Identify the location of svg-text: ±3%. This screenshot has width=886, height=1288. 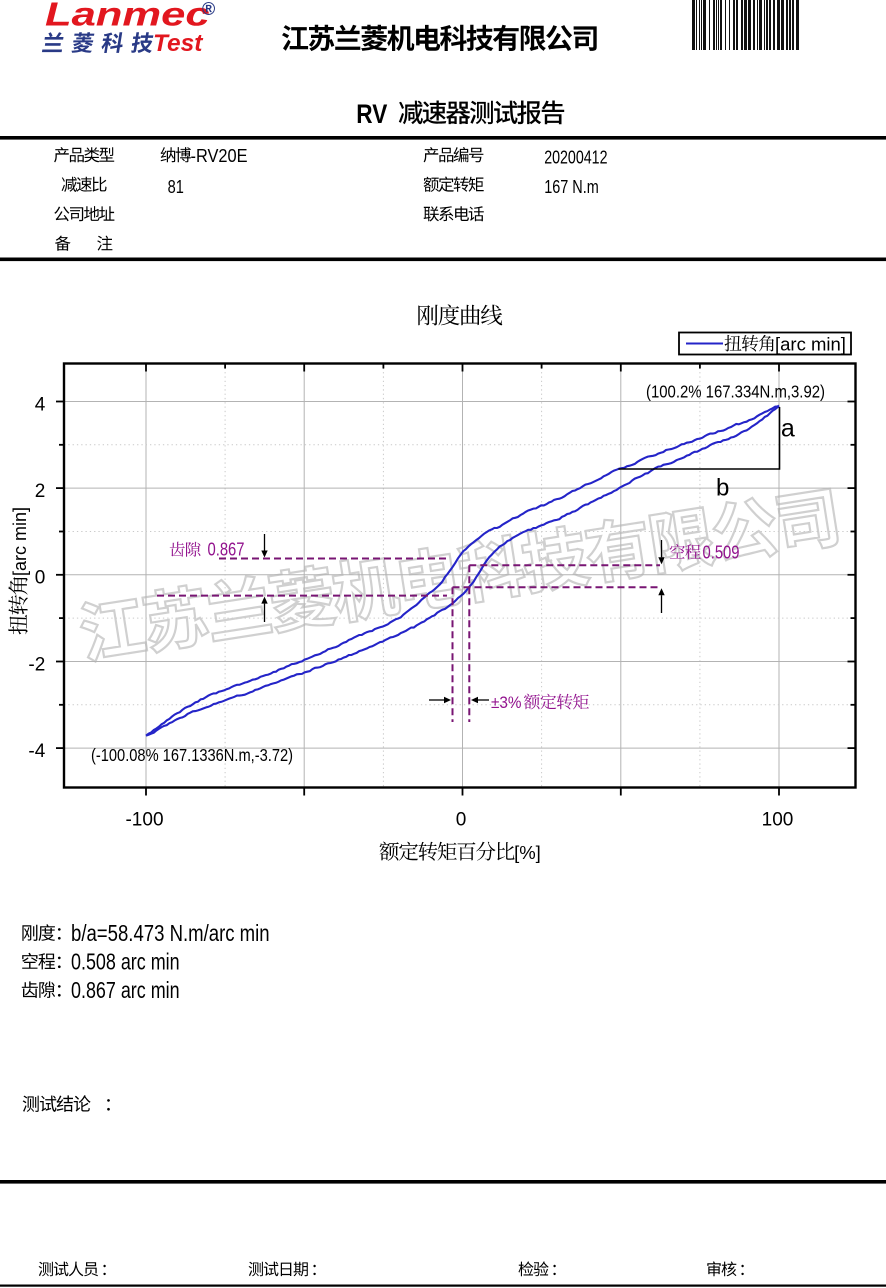
(506, 702).